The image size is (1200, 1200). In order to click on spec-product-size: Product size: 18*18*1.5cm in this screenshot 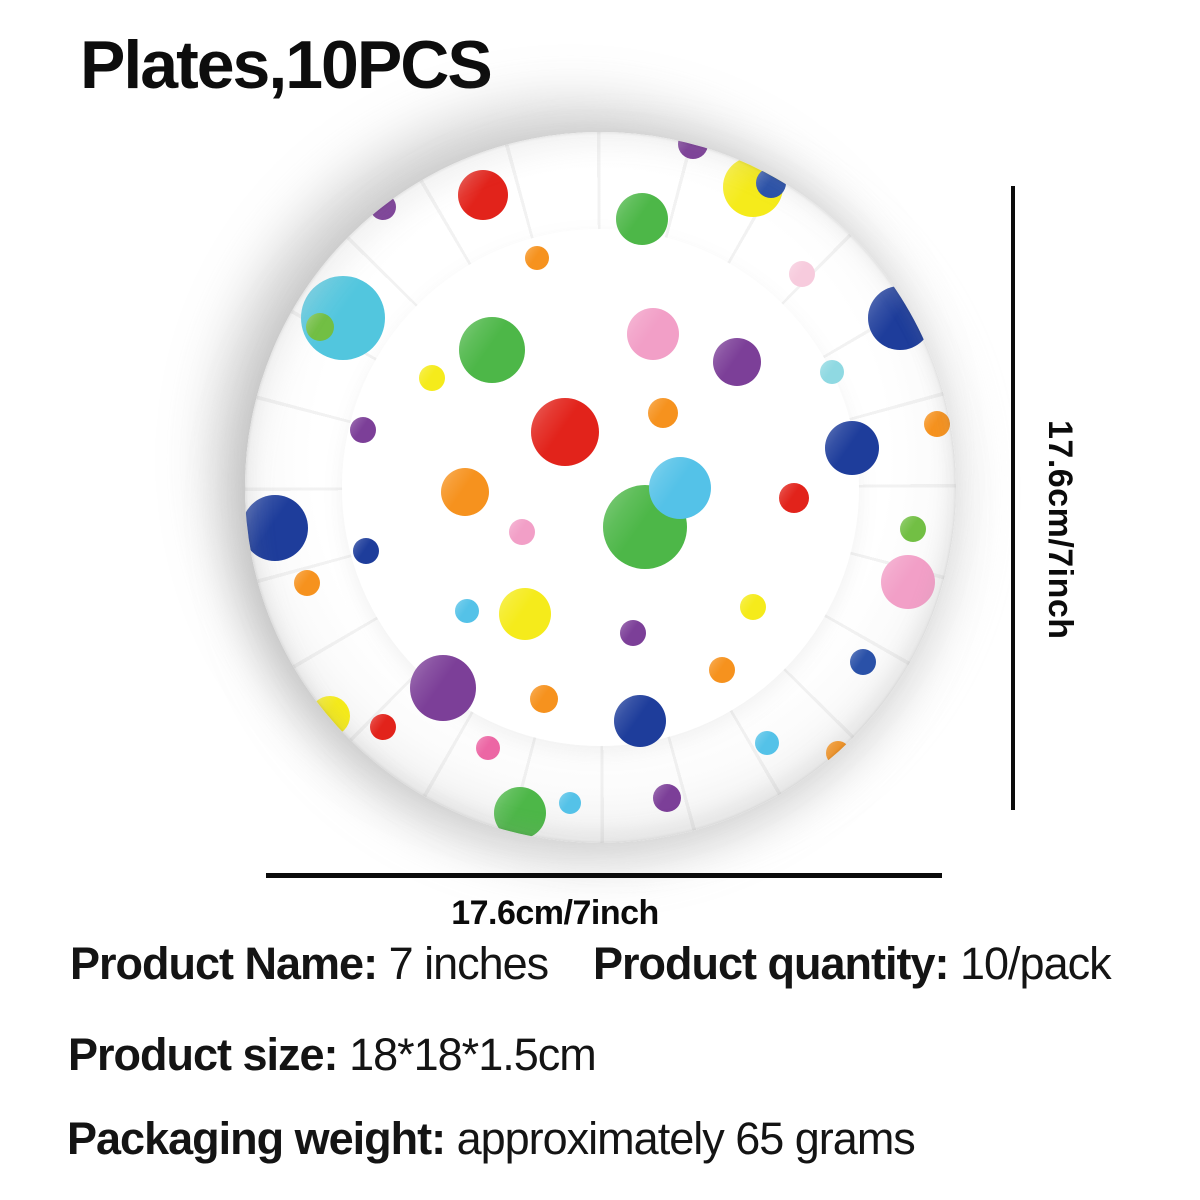, I will do `click(332, 1054)`.